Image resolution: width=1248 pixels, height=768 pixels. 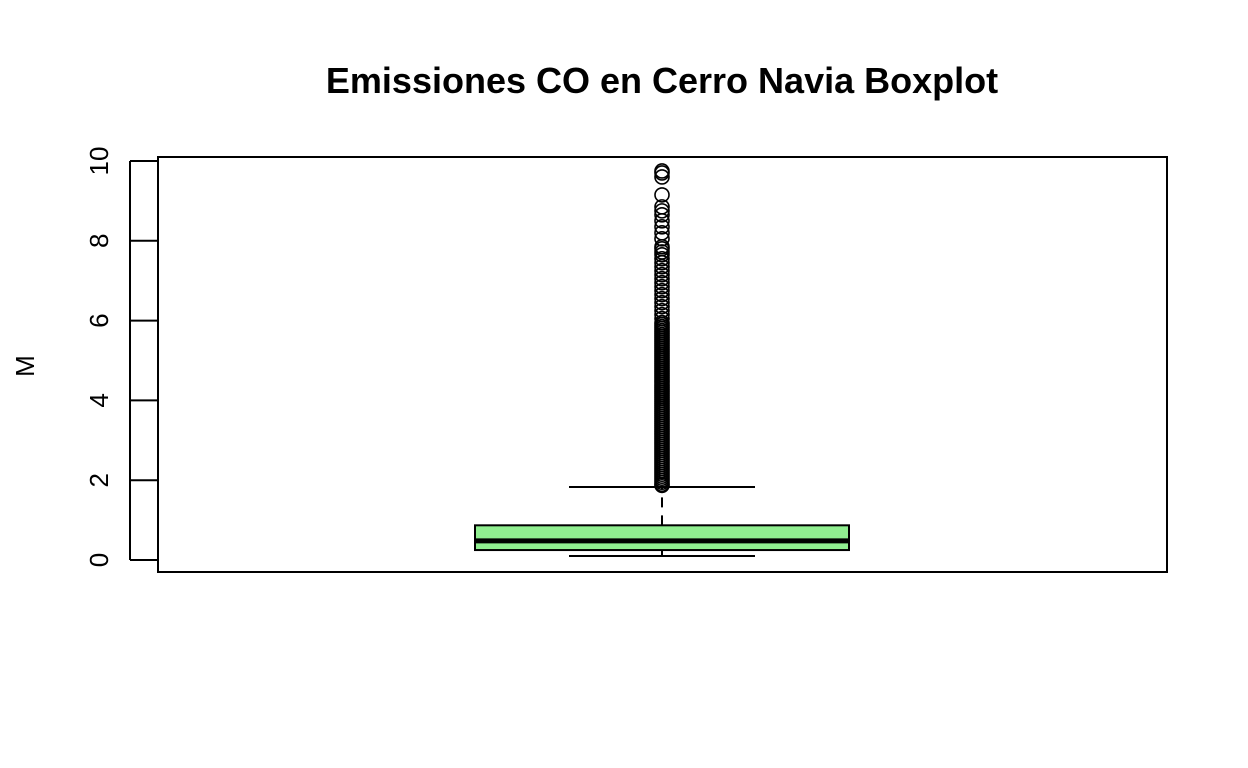 I want to click on y-axis-label: M, so click(x=25, y=366).